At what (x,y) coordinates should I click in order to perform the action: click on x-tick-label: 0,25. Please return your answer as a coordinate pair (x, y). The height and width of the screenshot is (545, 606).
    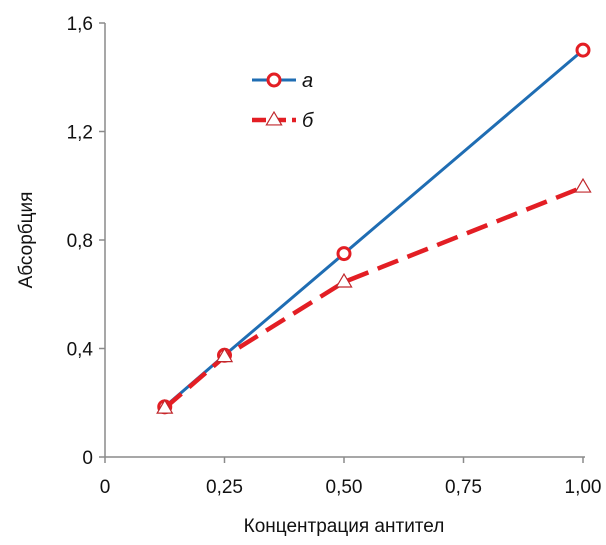
    Looking at the image, I should click on (224, 487).